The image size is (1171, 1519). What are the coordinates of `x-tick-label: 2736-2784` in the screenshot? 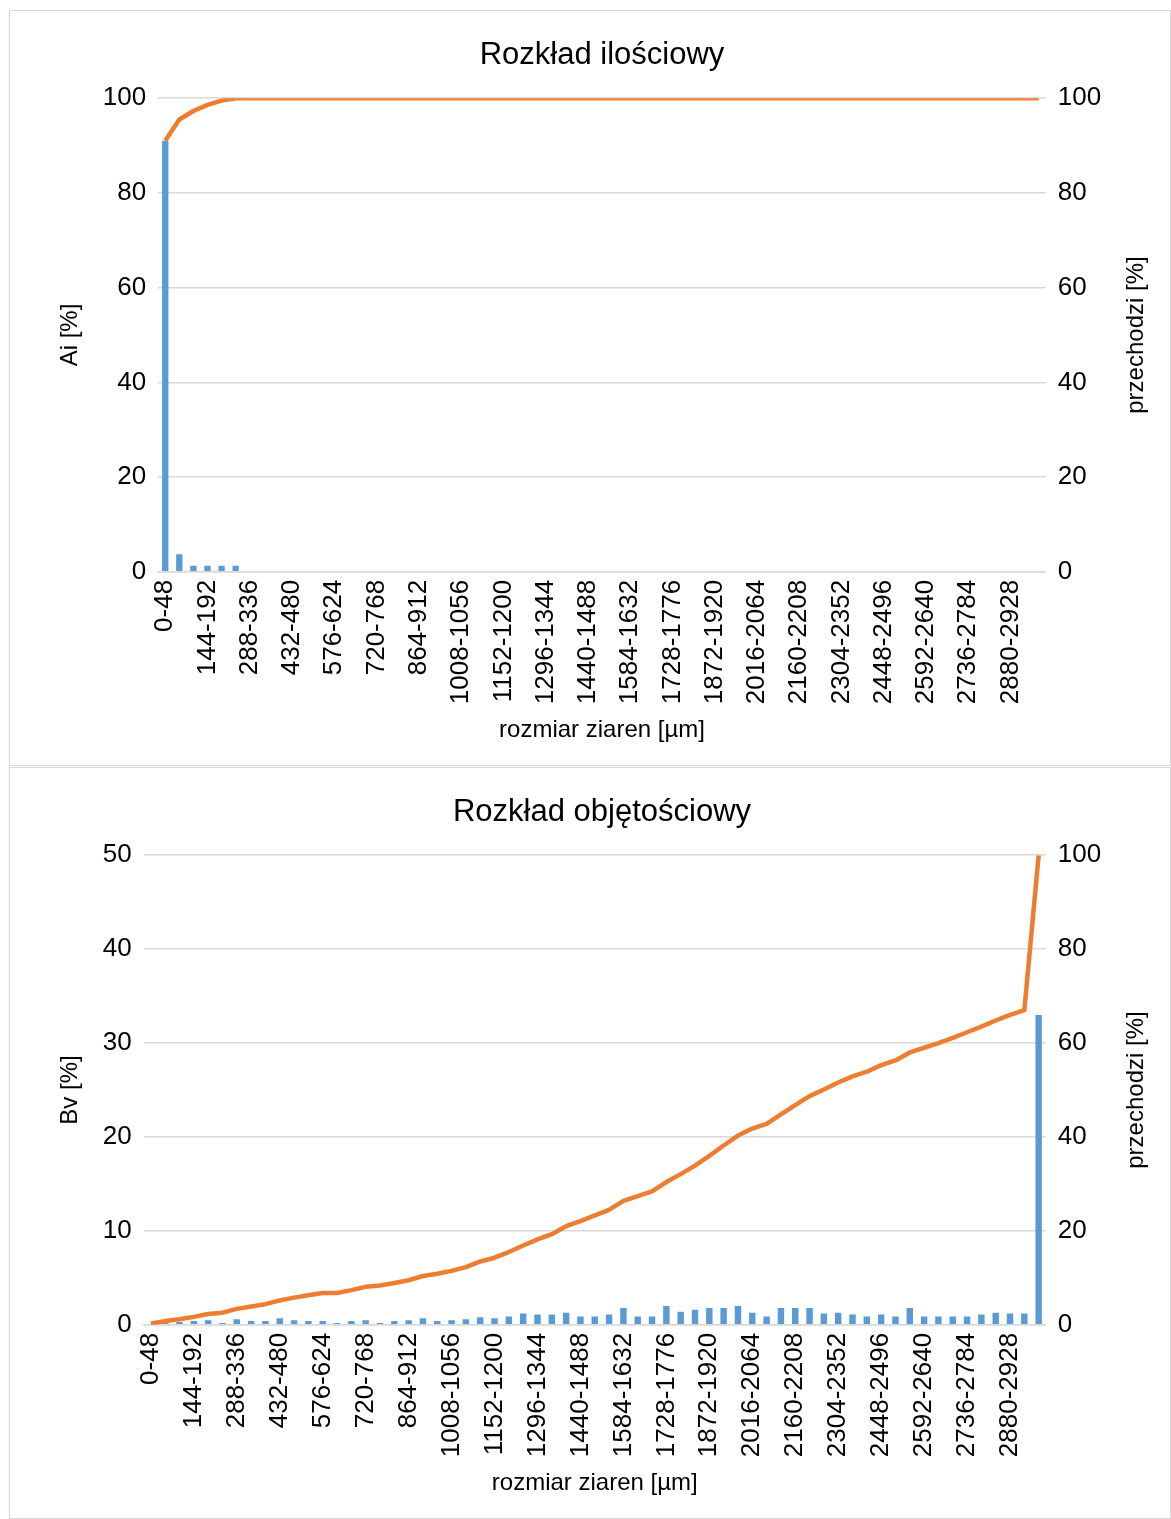 It's located at (966, 642).